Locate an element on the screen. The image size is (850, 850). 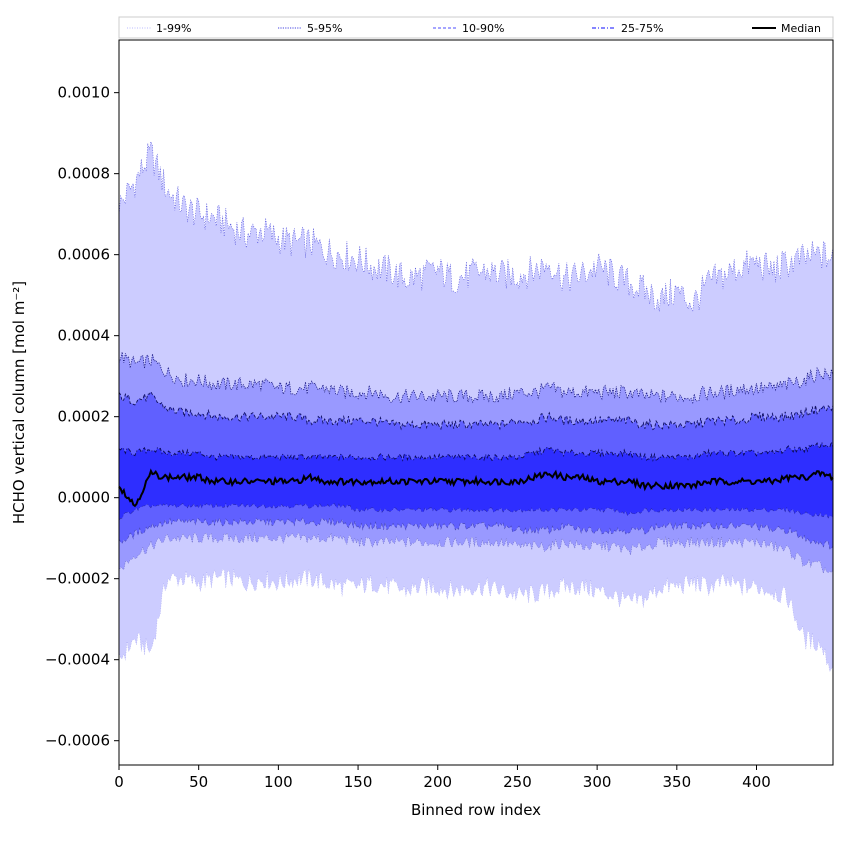
legend-box is located at coordinates (476, 27).